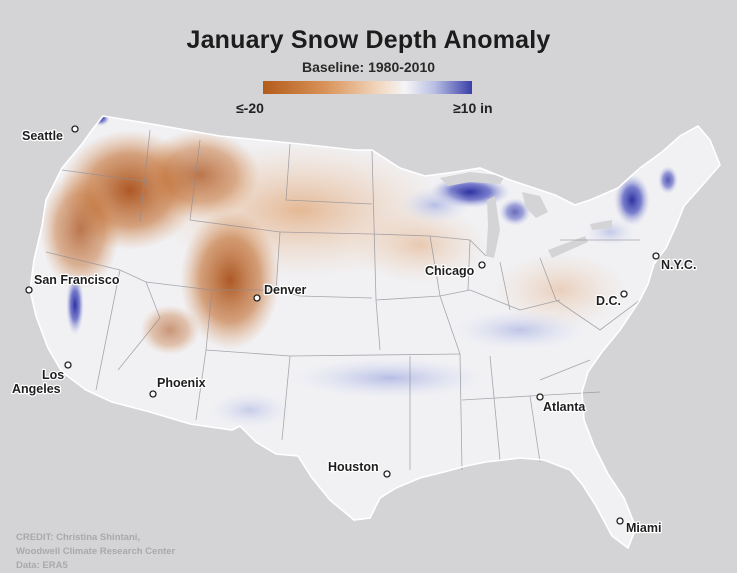 The height and width of the screenshot is (573, 737). What do you see at coordinates (181, 383) in the screenshot?
I see `city-label-phoenix: Phoenix` at bounding box center [181, 383].